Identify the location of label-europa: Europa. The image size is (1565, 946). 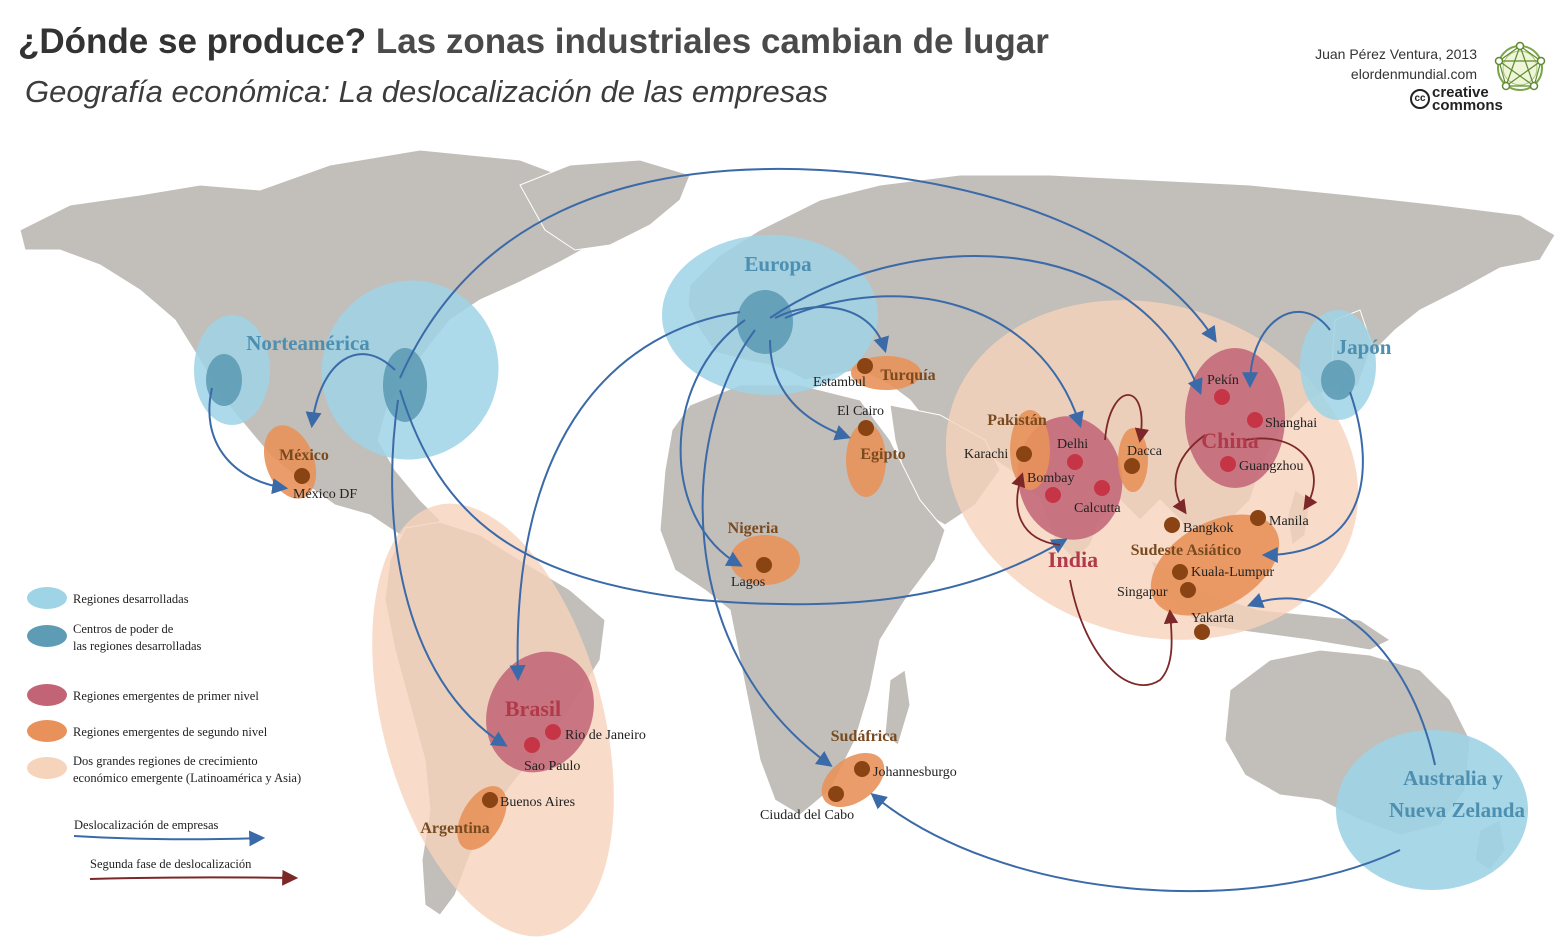
(778, 264).